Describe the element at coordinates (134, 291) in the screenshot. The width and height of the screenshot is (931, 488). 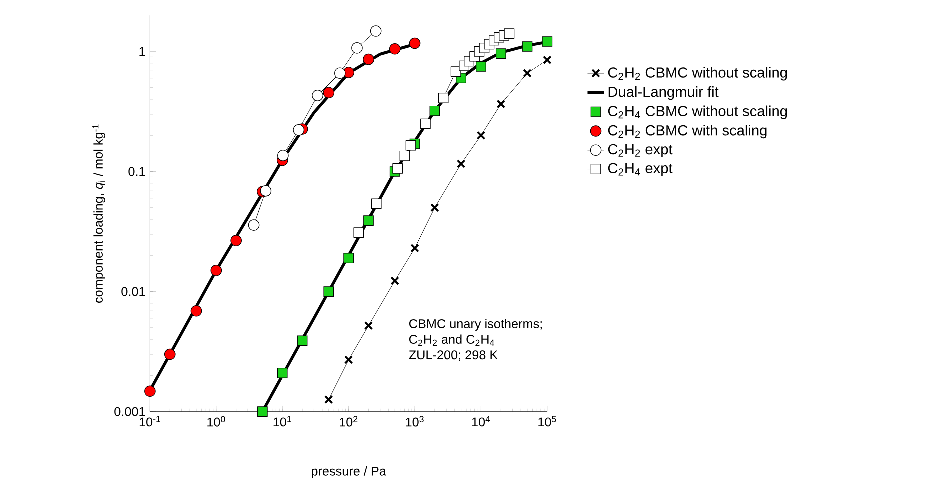
I see `y-tick-label: 0.01` at that location.